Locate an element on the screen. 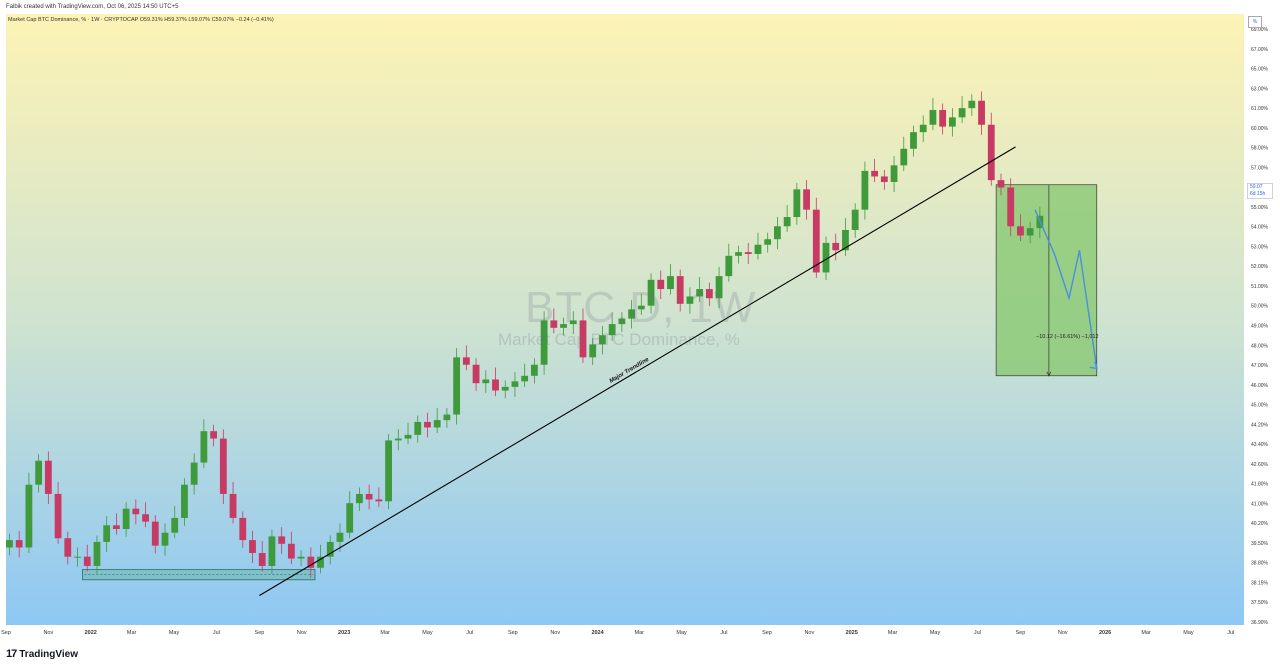 This screenshot has width=1280, height=670. price-tick-label: 48.00% is located at coordinates (1260, 346).